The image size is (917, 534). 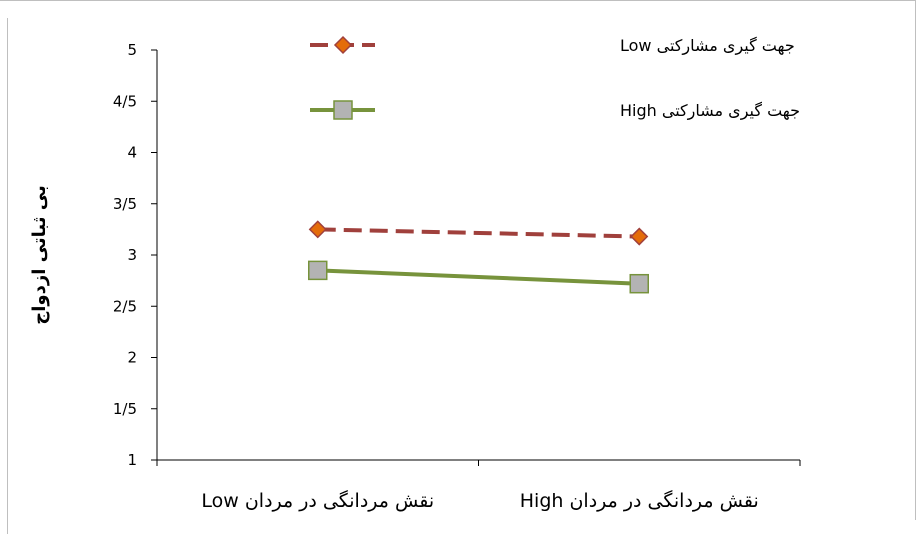 What do you see at coordinates (132, 50) in the screenshot?
I see `y-tick-label: 5` at bounding box center [132, 50].